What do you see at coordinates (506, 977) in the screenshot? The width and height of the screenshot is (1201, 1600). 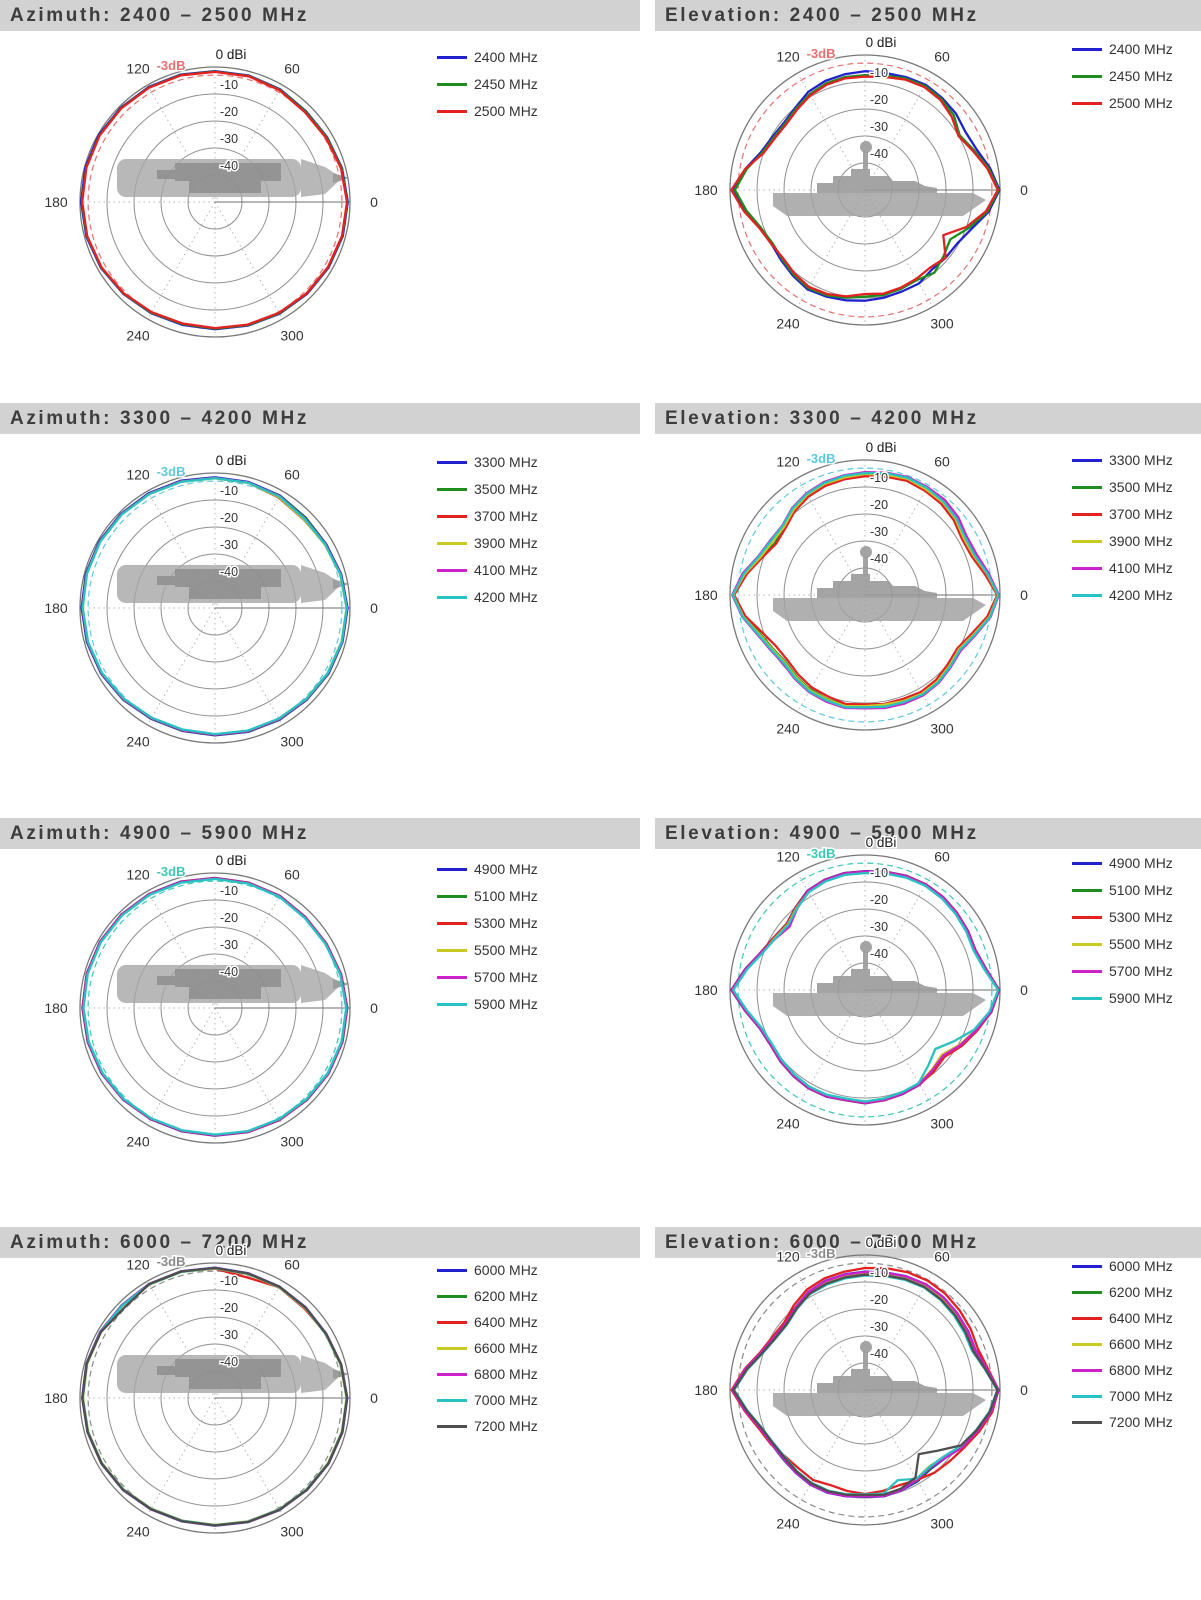 I see `legend-label: 5700 MHz` at bounding box center [506, 977].